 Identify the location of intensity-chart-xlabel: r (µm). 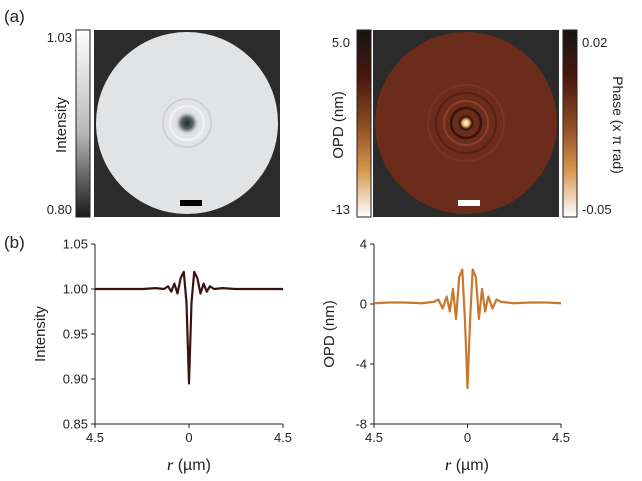
(189, 465).